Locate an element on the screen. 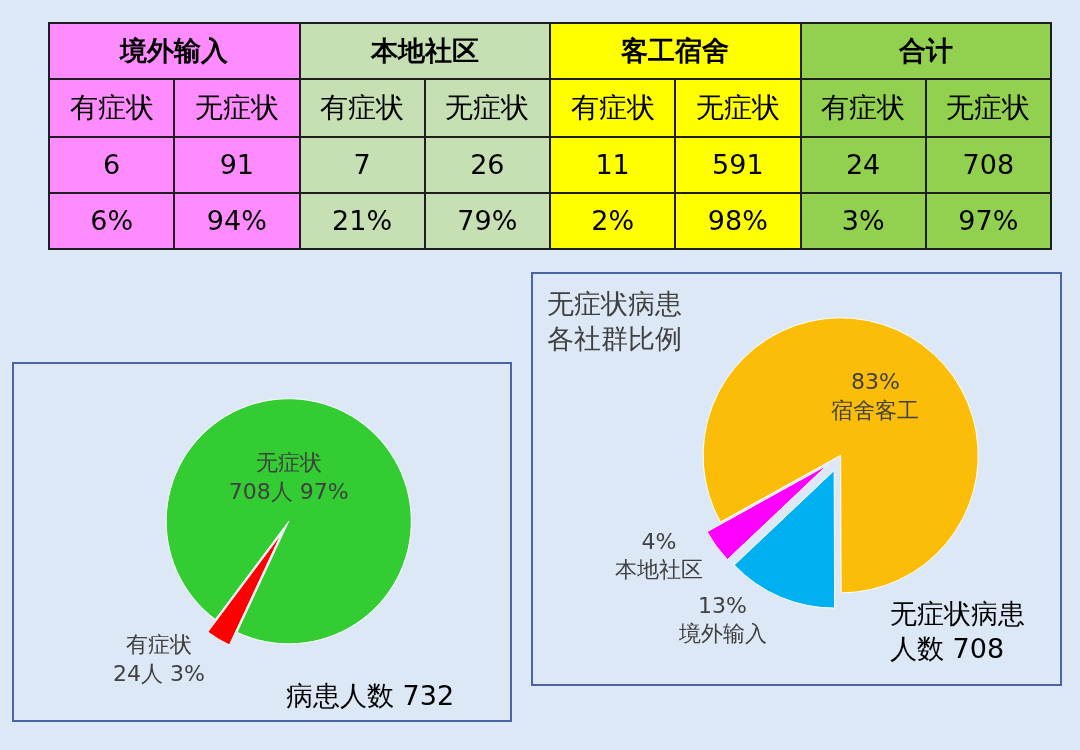  chart-title: 无症状病患各社群比例 is located at coordinates (615, 322).